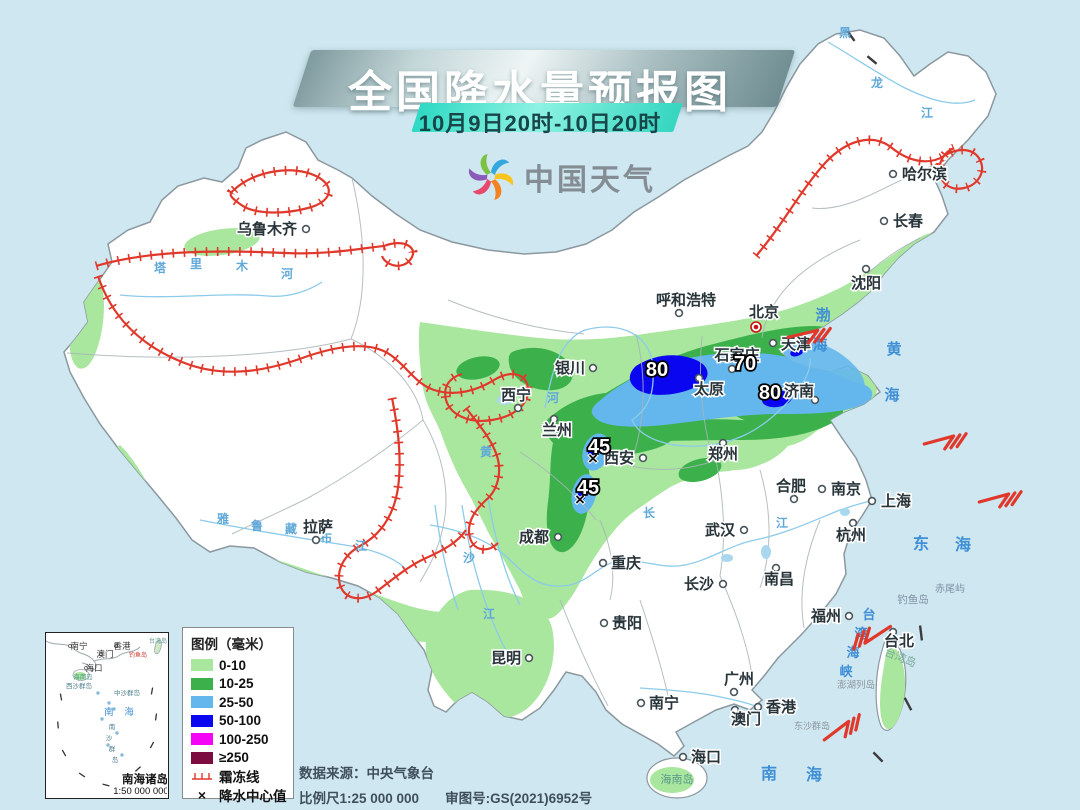  I want to click on inset-label: 海南岛, so click(83, 676).